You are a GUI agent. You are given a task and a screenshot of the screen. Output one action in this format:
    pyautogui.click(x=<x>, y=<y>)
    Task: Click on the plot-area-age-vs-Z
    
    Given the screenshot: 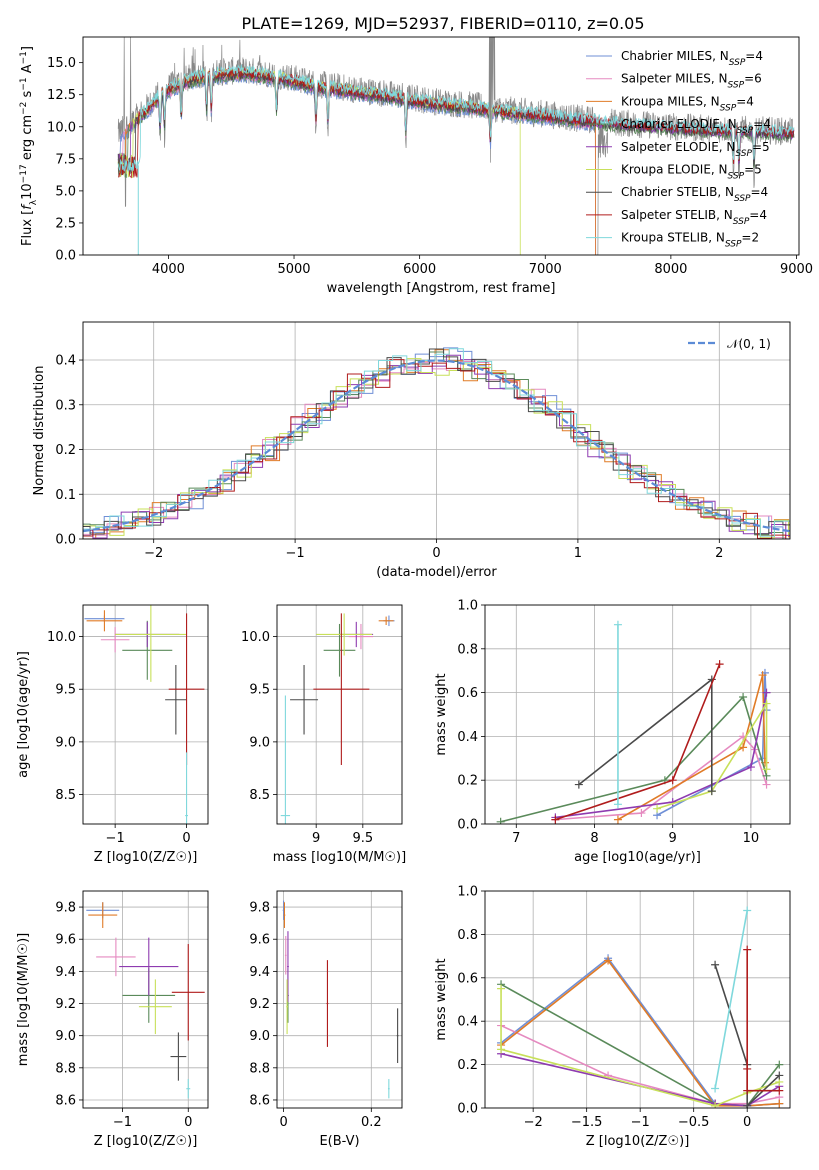 What is the action you would take?
    pyautogui.click(x=145, y=714)
    